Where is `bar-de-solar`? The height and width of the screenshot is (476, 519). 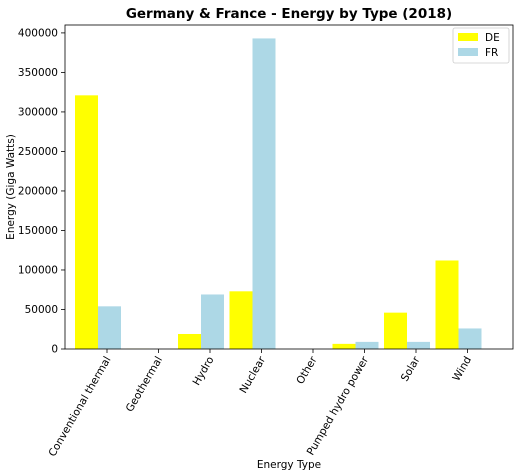
bar-de-solar is located at coordinates (395, 330).